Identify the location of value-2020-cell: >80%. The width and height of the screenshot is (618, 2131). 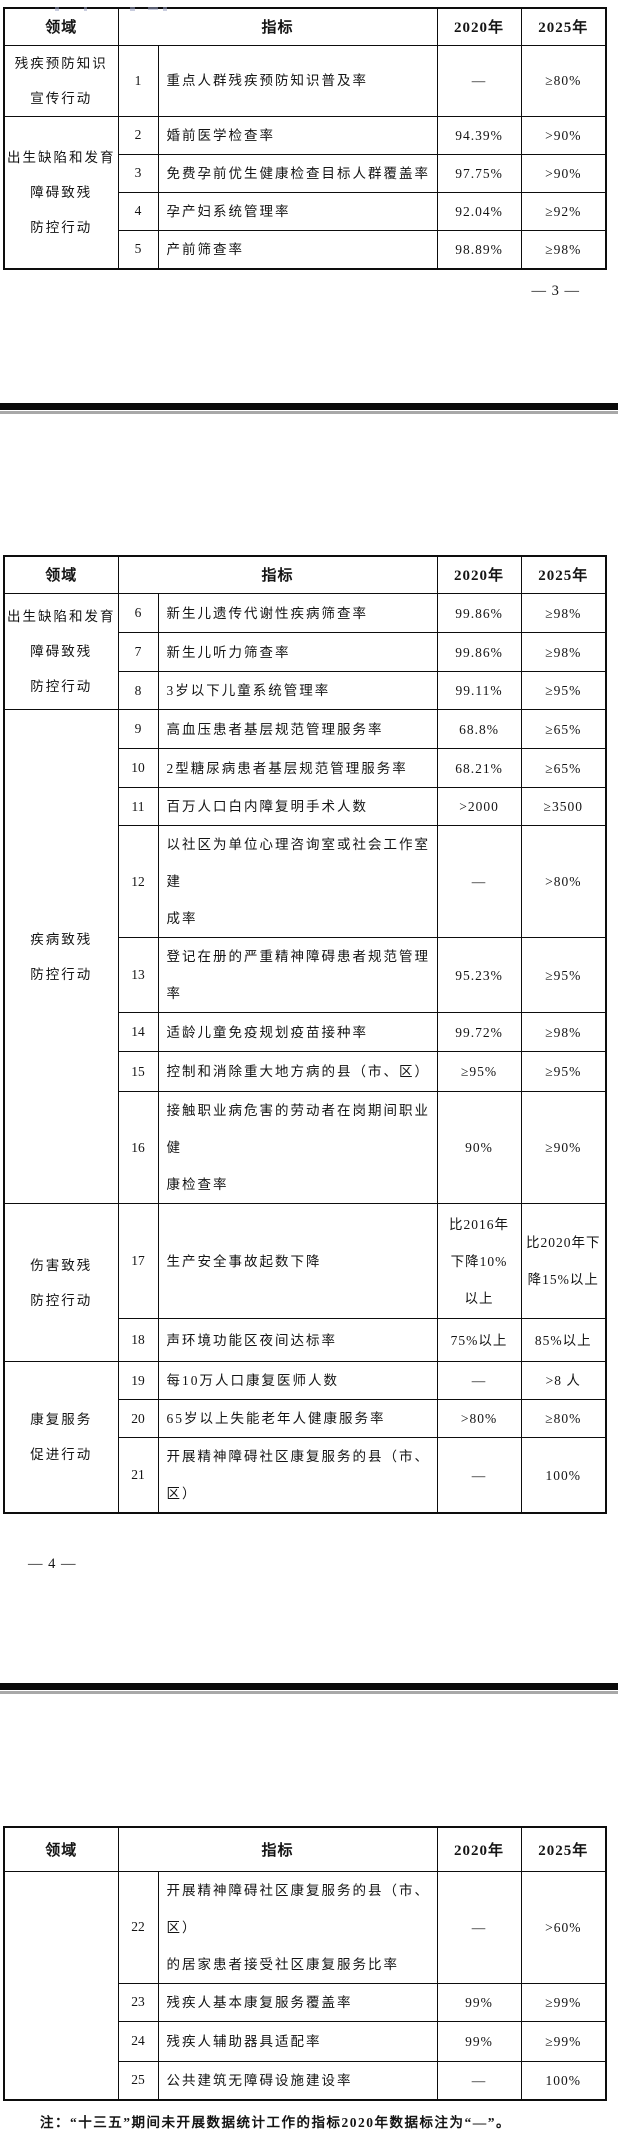
(479, 1418).